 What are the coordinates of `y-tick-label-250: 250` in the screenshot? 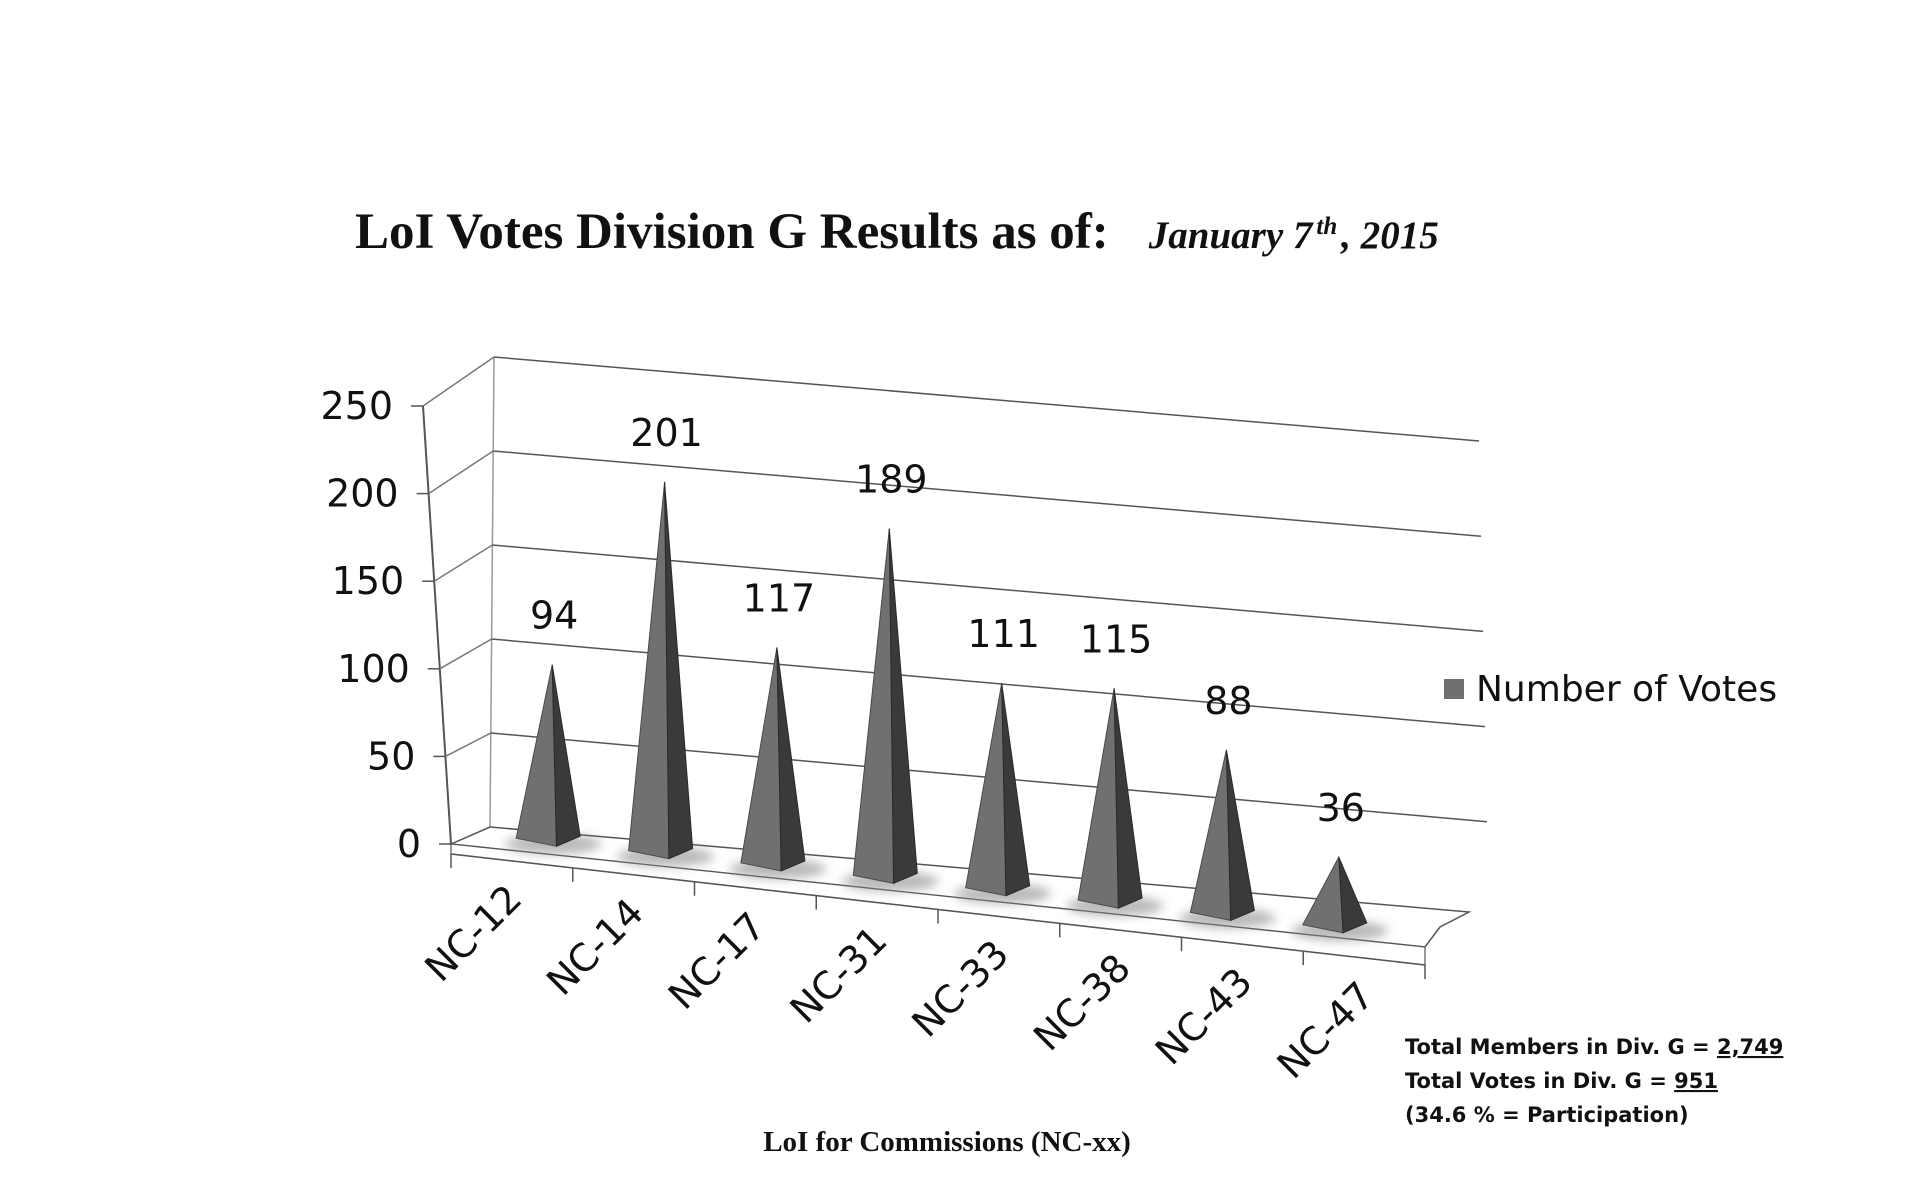 It's located at (356, 406).